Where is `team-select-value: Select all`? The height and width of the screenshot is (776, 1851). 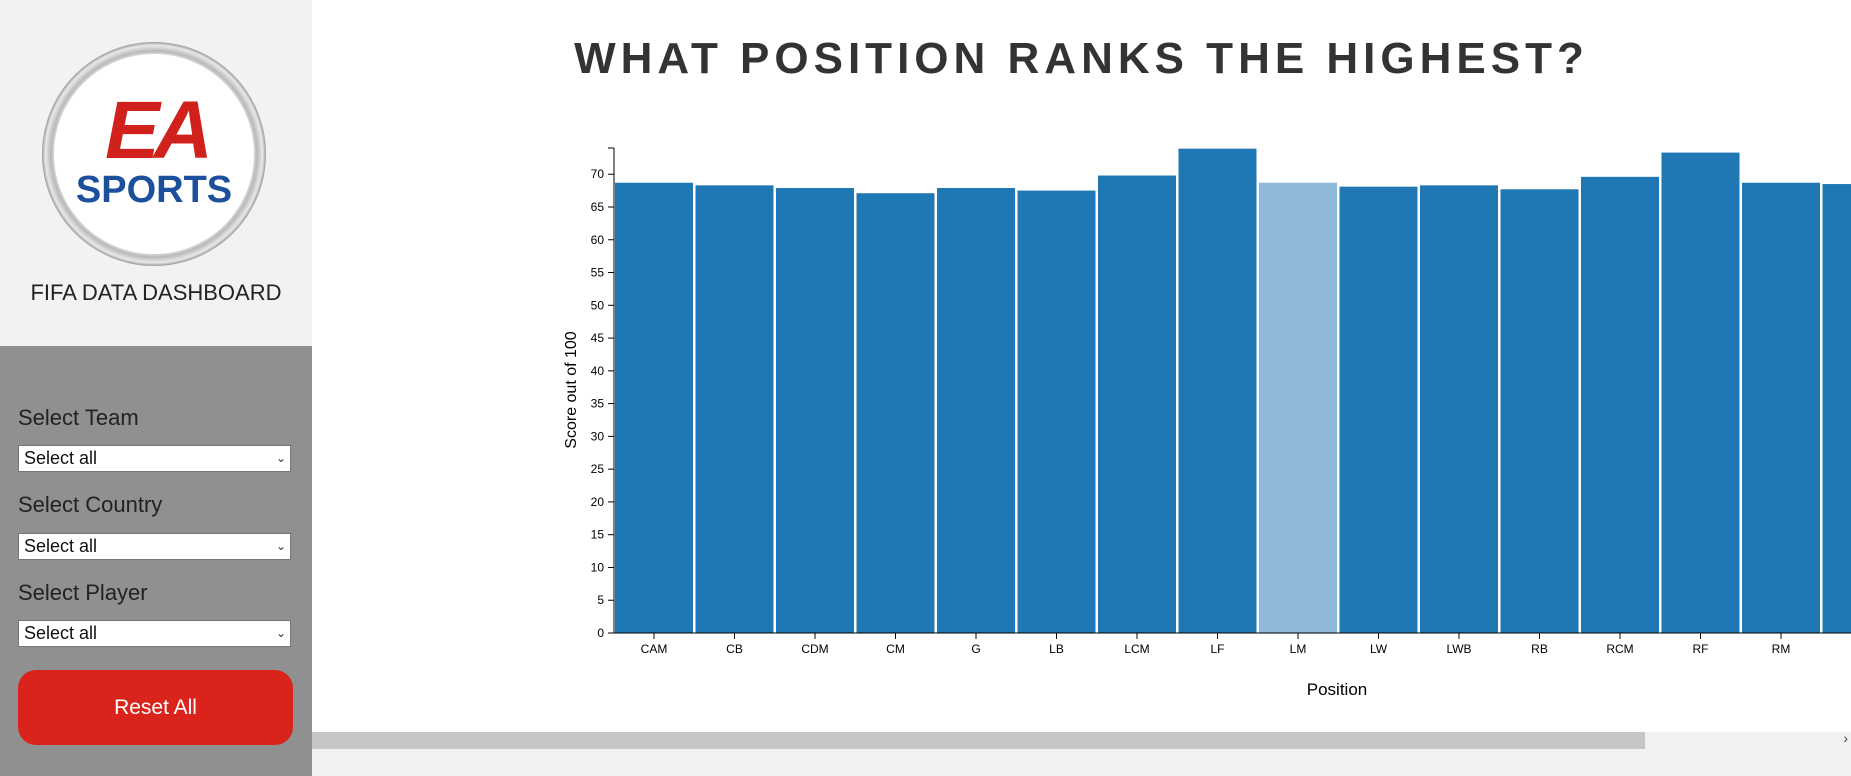
team-select-value: Select all is located at coordinates (61, 458).